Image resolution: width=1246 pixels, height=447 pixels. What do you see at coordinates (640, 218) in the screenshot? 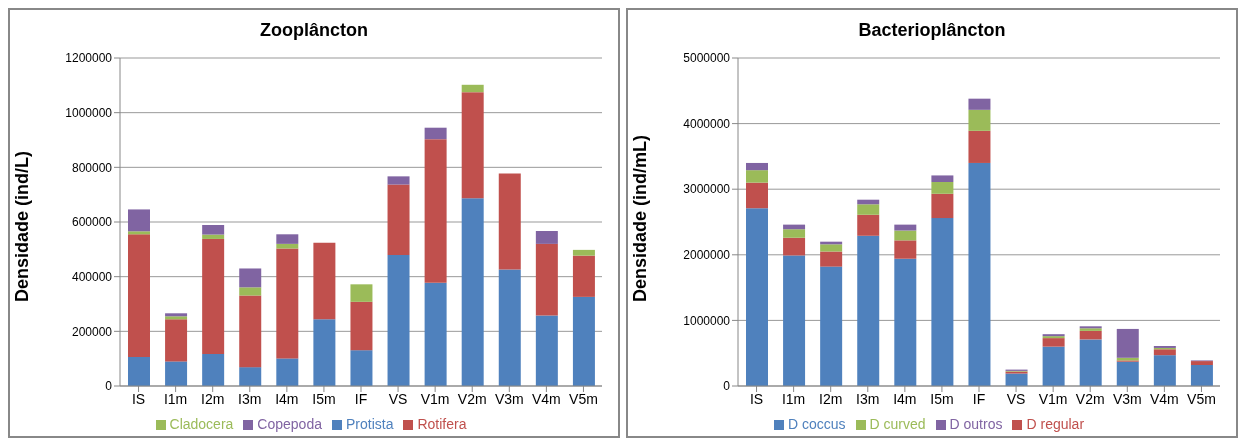
I see `y-axis-title: Densidade (ind/mL)` at bounding box center [640, 218].